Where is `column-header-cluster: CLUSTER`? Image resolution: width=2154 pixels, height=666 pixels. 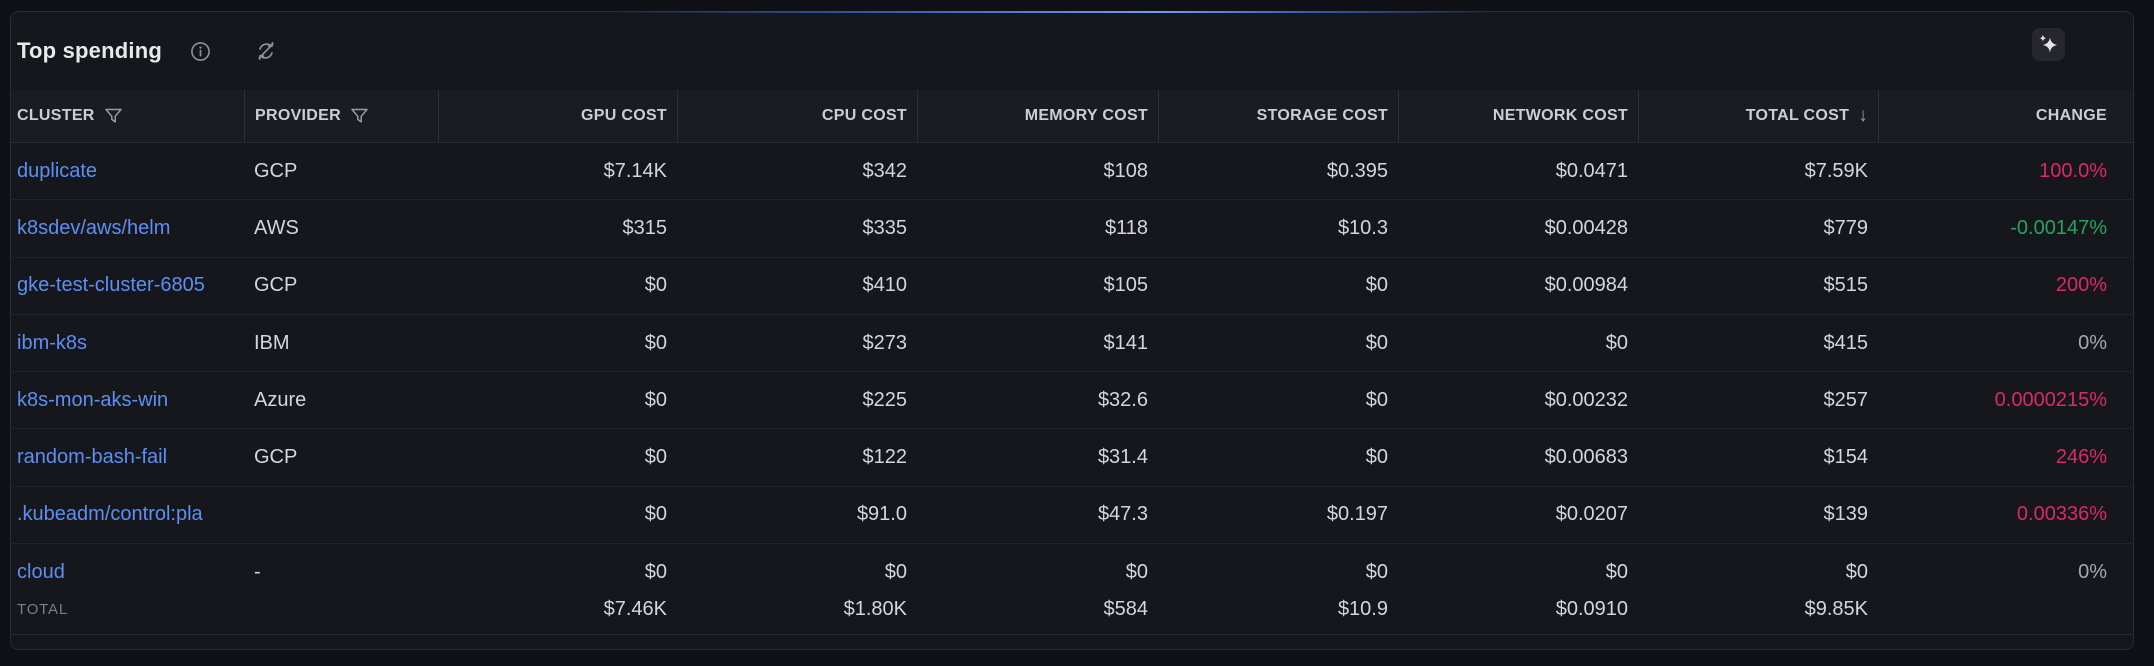
column-header-cluster: CLUSTER is located at coordinates (127, 116).